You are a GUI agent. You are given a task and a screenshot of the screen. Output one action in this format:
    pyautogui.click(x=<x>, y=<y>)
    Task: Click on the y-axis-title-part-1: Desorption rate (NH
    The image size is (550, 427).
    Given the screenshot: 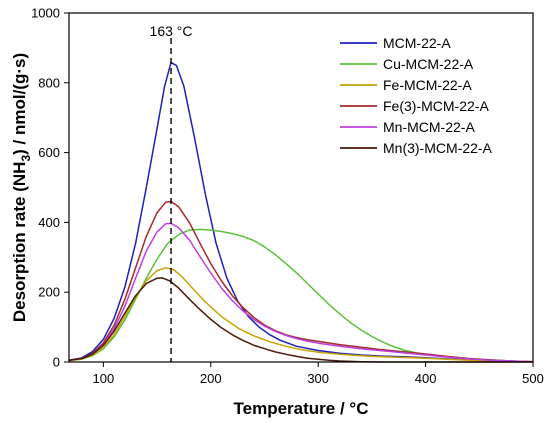 What is the action you would take?
    pyautogui.click(x=19, y=242)
    